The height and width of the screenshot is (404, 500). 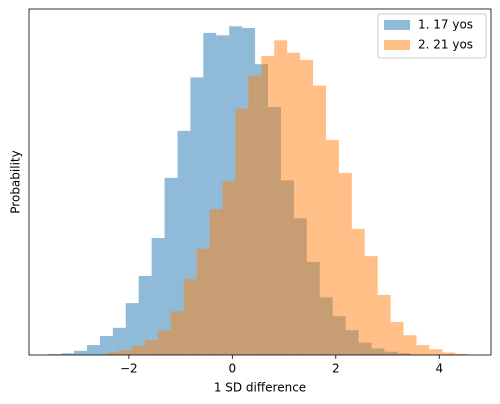 I want to click on legend-label: 1. 17 yos, so click(x=445, y=25).